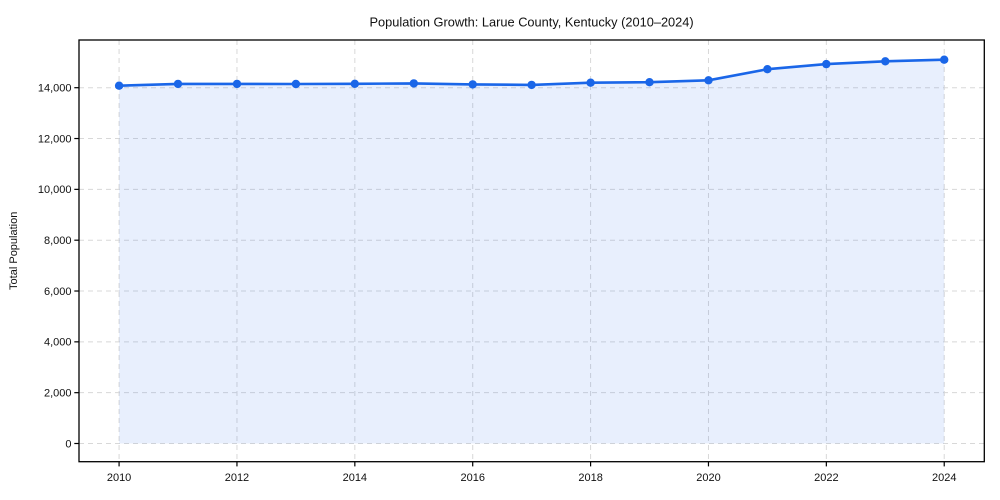 Image resolution: width=1000 pixels, height=500 pixels. What do you see at coordinates (826, 478) in the screenshot?
I see `x-tick-label: 2022` at bounding box center [826, 478].